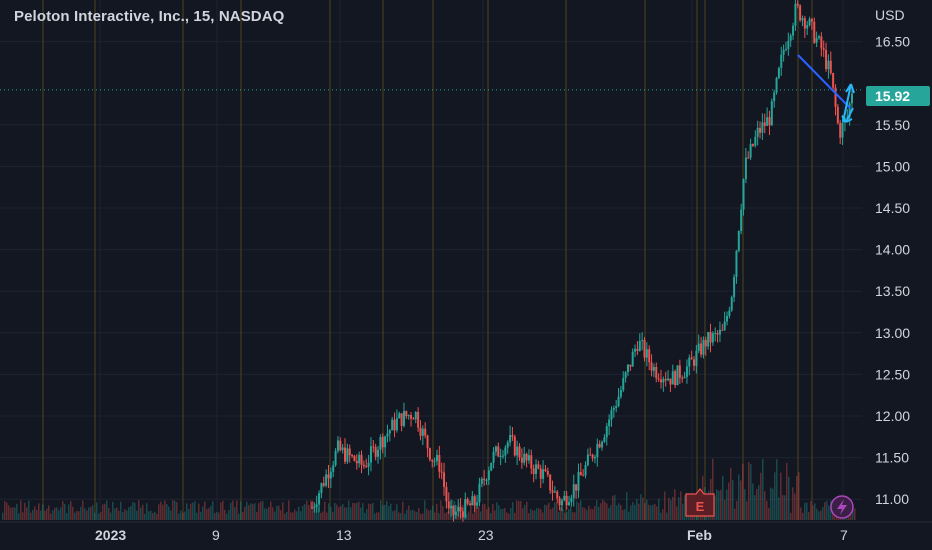 The width and height of the screenshot is (932, 550). I want to click on price-tick-label: 15.00, so click(892, 166).